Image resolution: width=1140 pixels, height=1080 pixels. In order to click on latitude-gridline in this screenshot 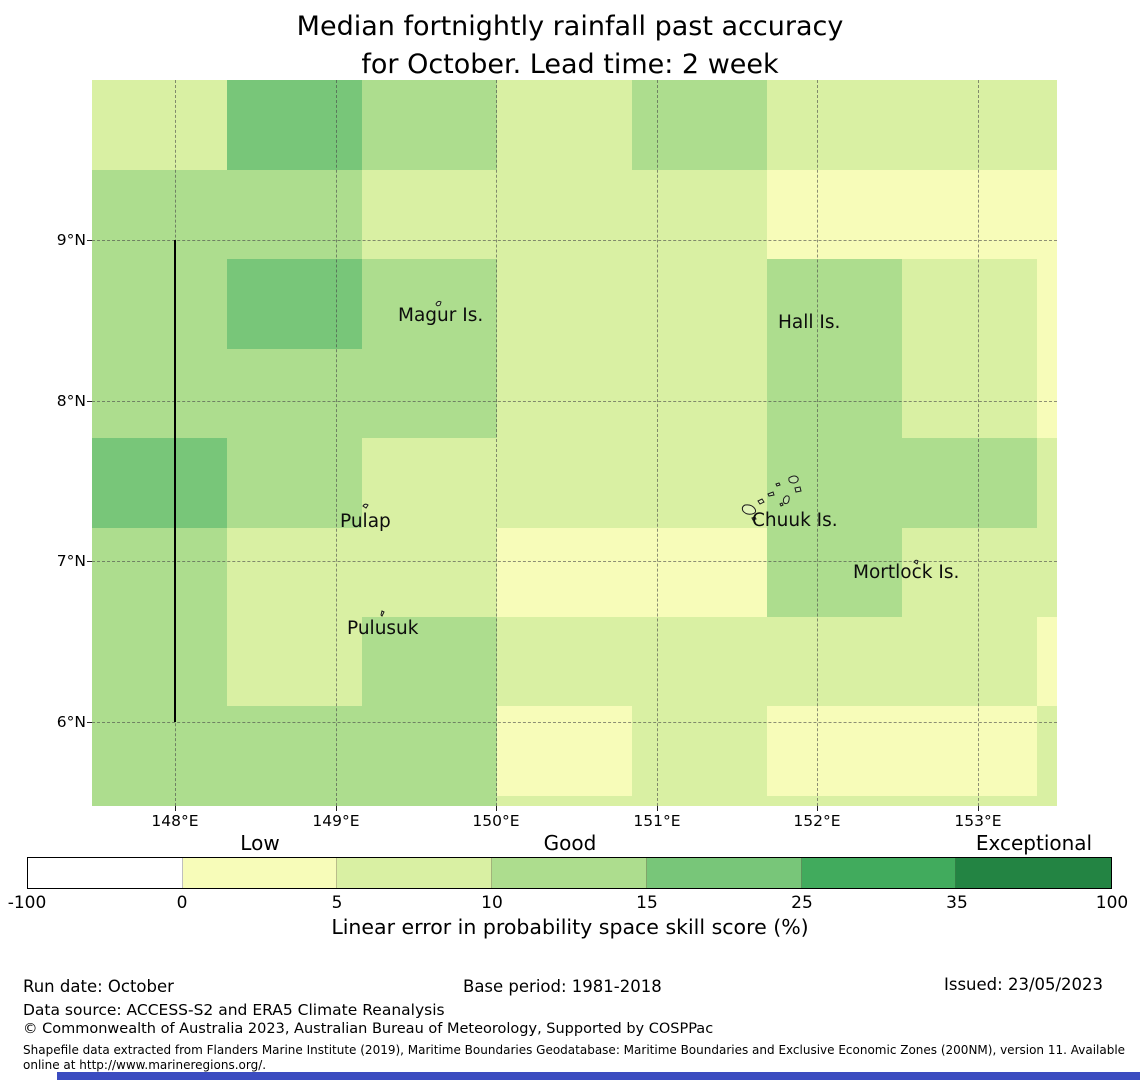, I will do `click(574, 561)`.